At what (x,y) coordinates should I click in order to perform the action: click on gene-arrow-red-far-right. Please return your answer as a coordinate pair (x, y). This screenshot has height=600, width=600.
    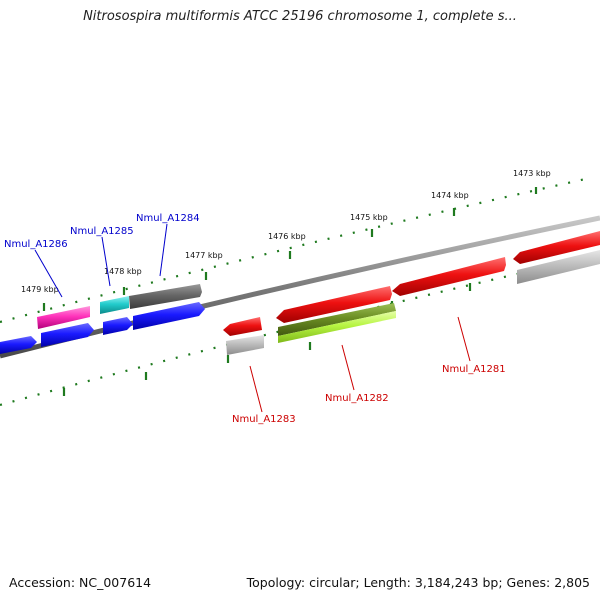
    Looking at the image, I should click on (556, 247).